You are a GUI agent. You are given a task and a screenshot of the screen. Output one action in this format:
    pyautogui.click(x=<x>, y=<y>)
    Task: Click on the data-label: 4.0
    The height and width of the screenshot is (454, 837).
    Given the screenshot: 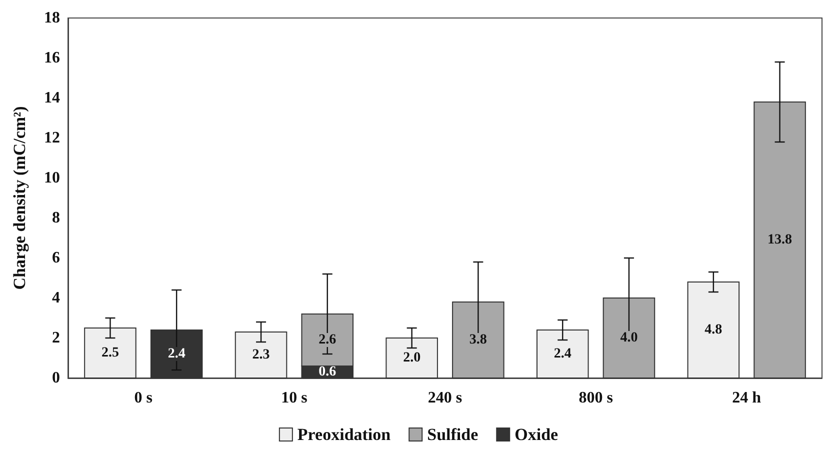 What is the action you would take?
    pyautogui.click(x=629, y=338)
    